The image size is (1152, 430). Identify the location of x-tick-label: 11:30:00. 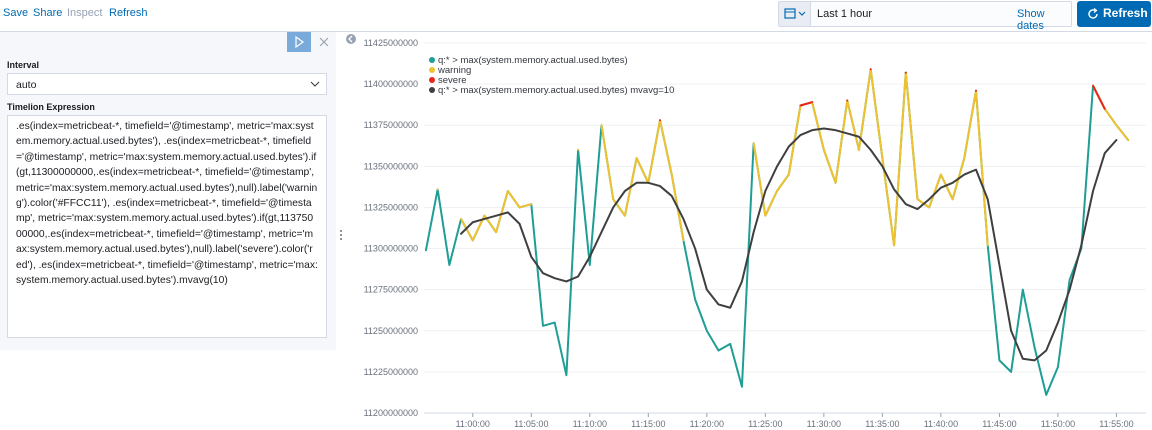
(824, 424).